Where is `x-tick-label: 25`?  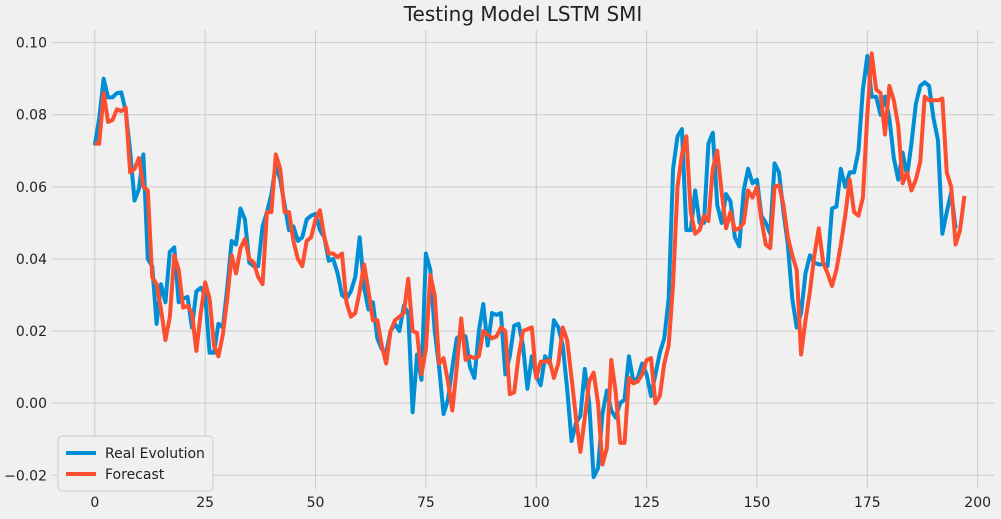
x-tick-label: 25 is located at coordinates (205, 503).